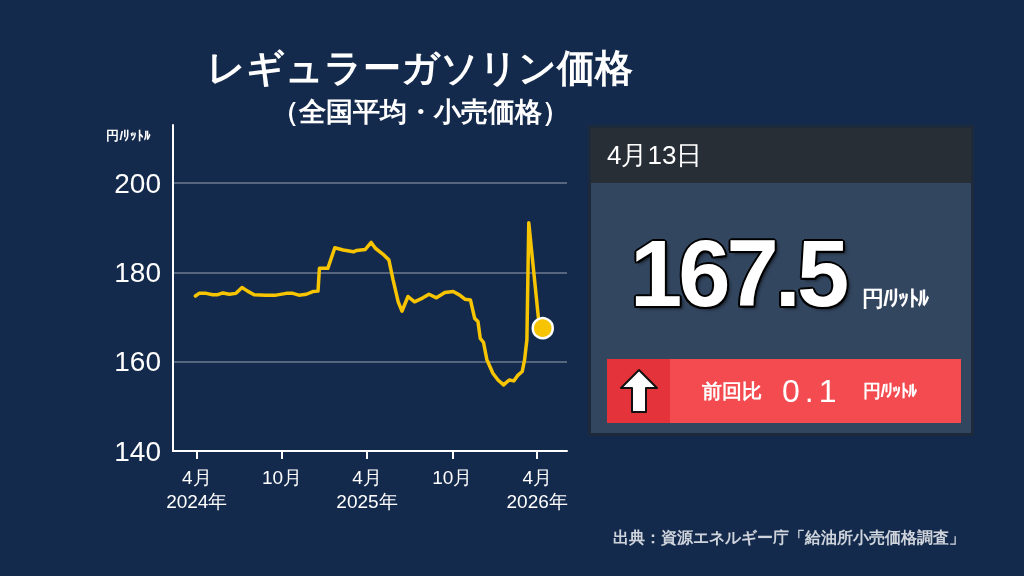 The height and width of the screenshot is (576, 1024). What do you see at coordinates (738, 273) in the screenshot?
I see `text: 167.5` at bounding box center [738, 273].